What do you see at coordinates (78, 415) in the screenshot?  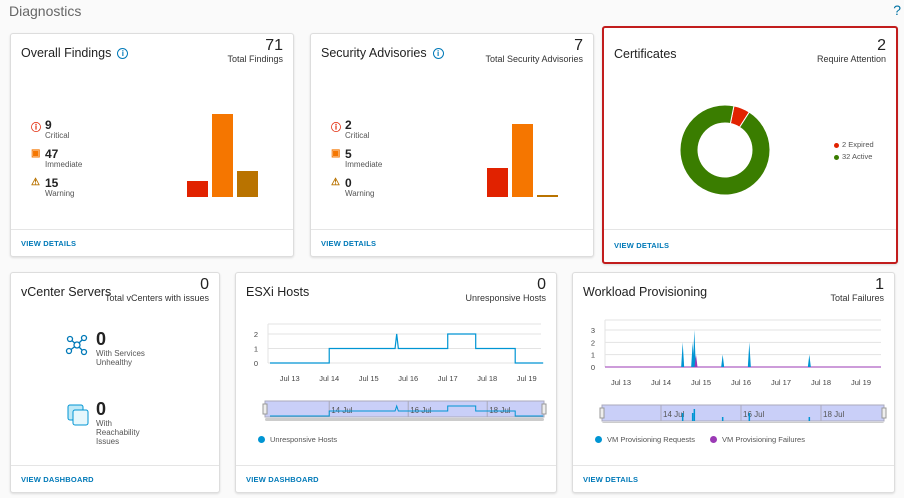 I see `reachability-icon` at bounding box center [78, 415].